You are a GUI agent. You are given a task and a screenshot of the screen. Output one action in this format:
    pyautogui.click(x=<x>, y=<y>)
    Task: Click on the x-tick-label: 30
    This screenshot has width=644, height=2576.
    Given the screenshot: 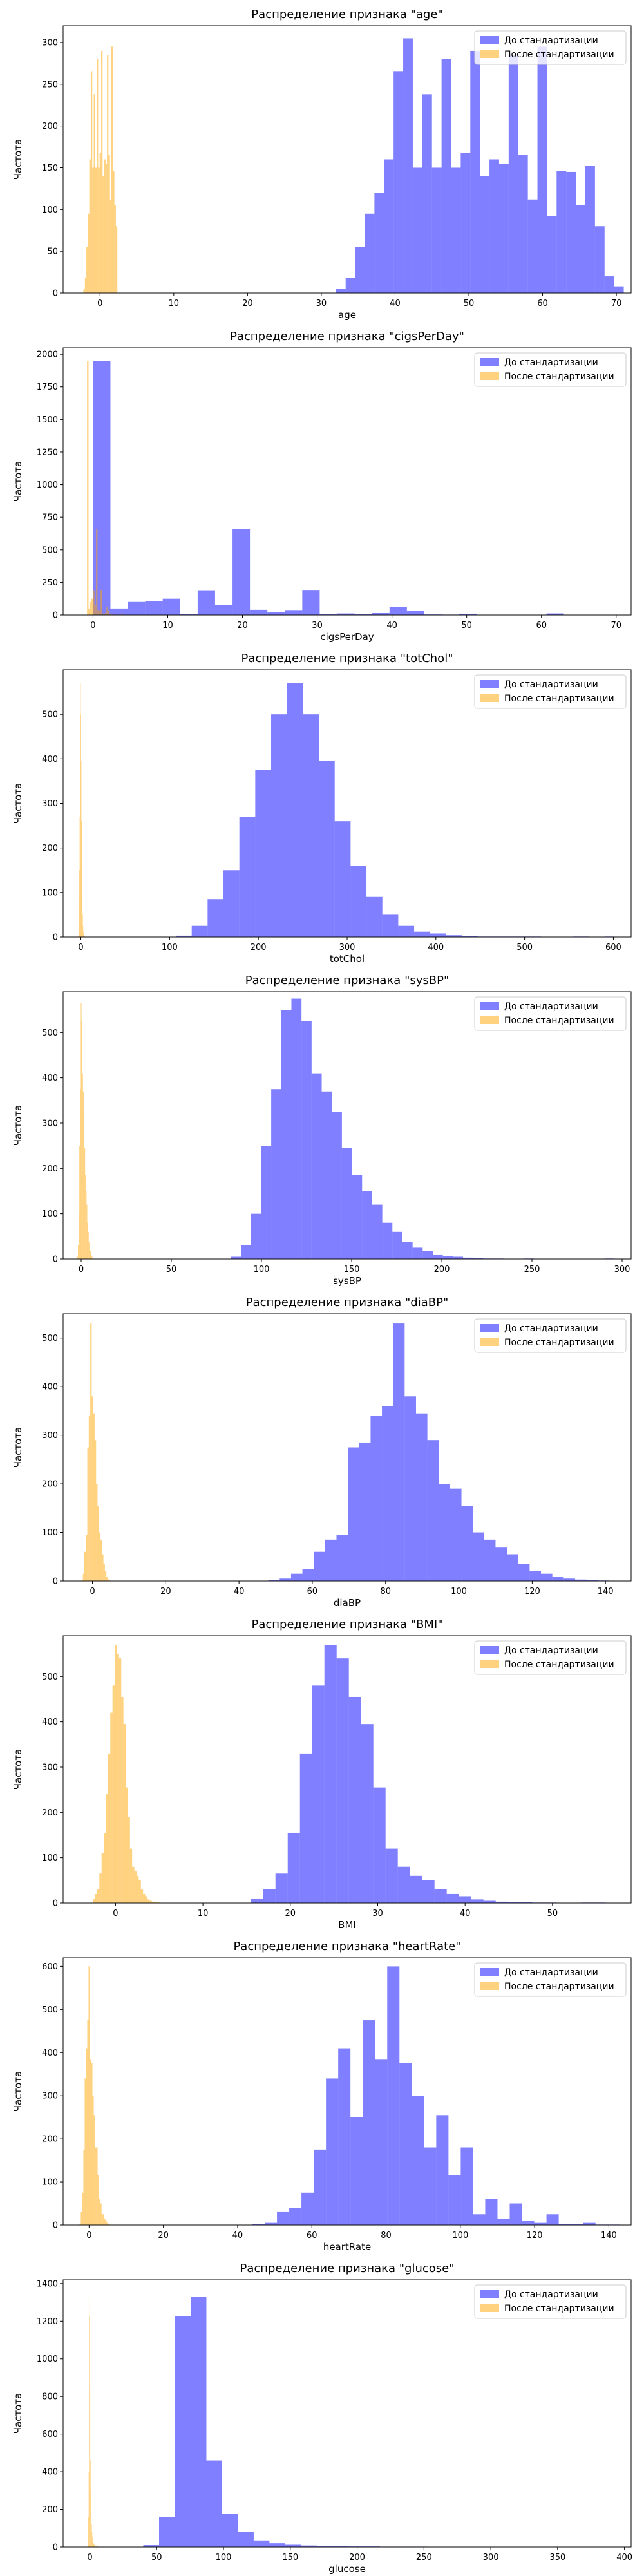 What is the action you would take?
    pyautogui.click(x=321, y=303)
    